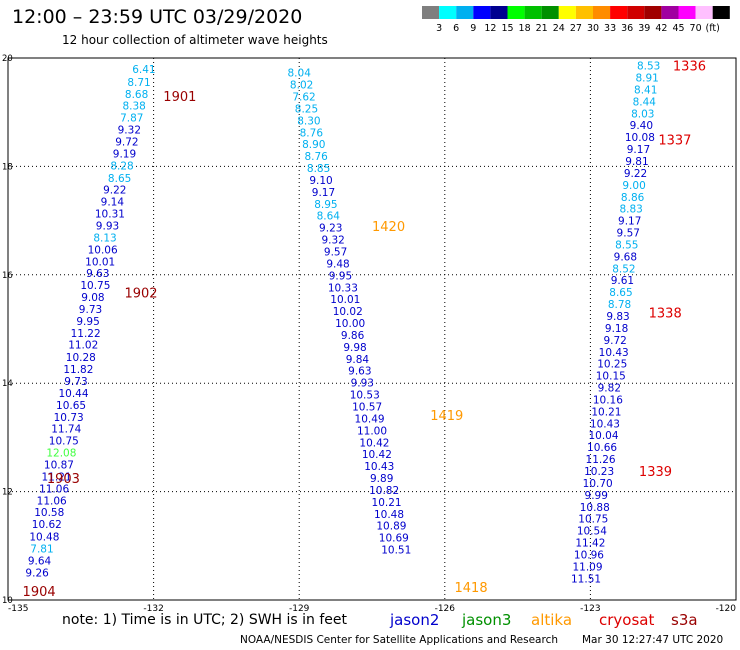 This screenshot has height=650, width=740. What do you see at coordinates (133, 107) in the screenshot?
I see `wave-height-value: 8.38` at bounding box center [133, 107].